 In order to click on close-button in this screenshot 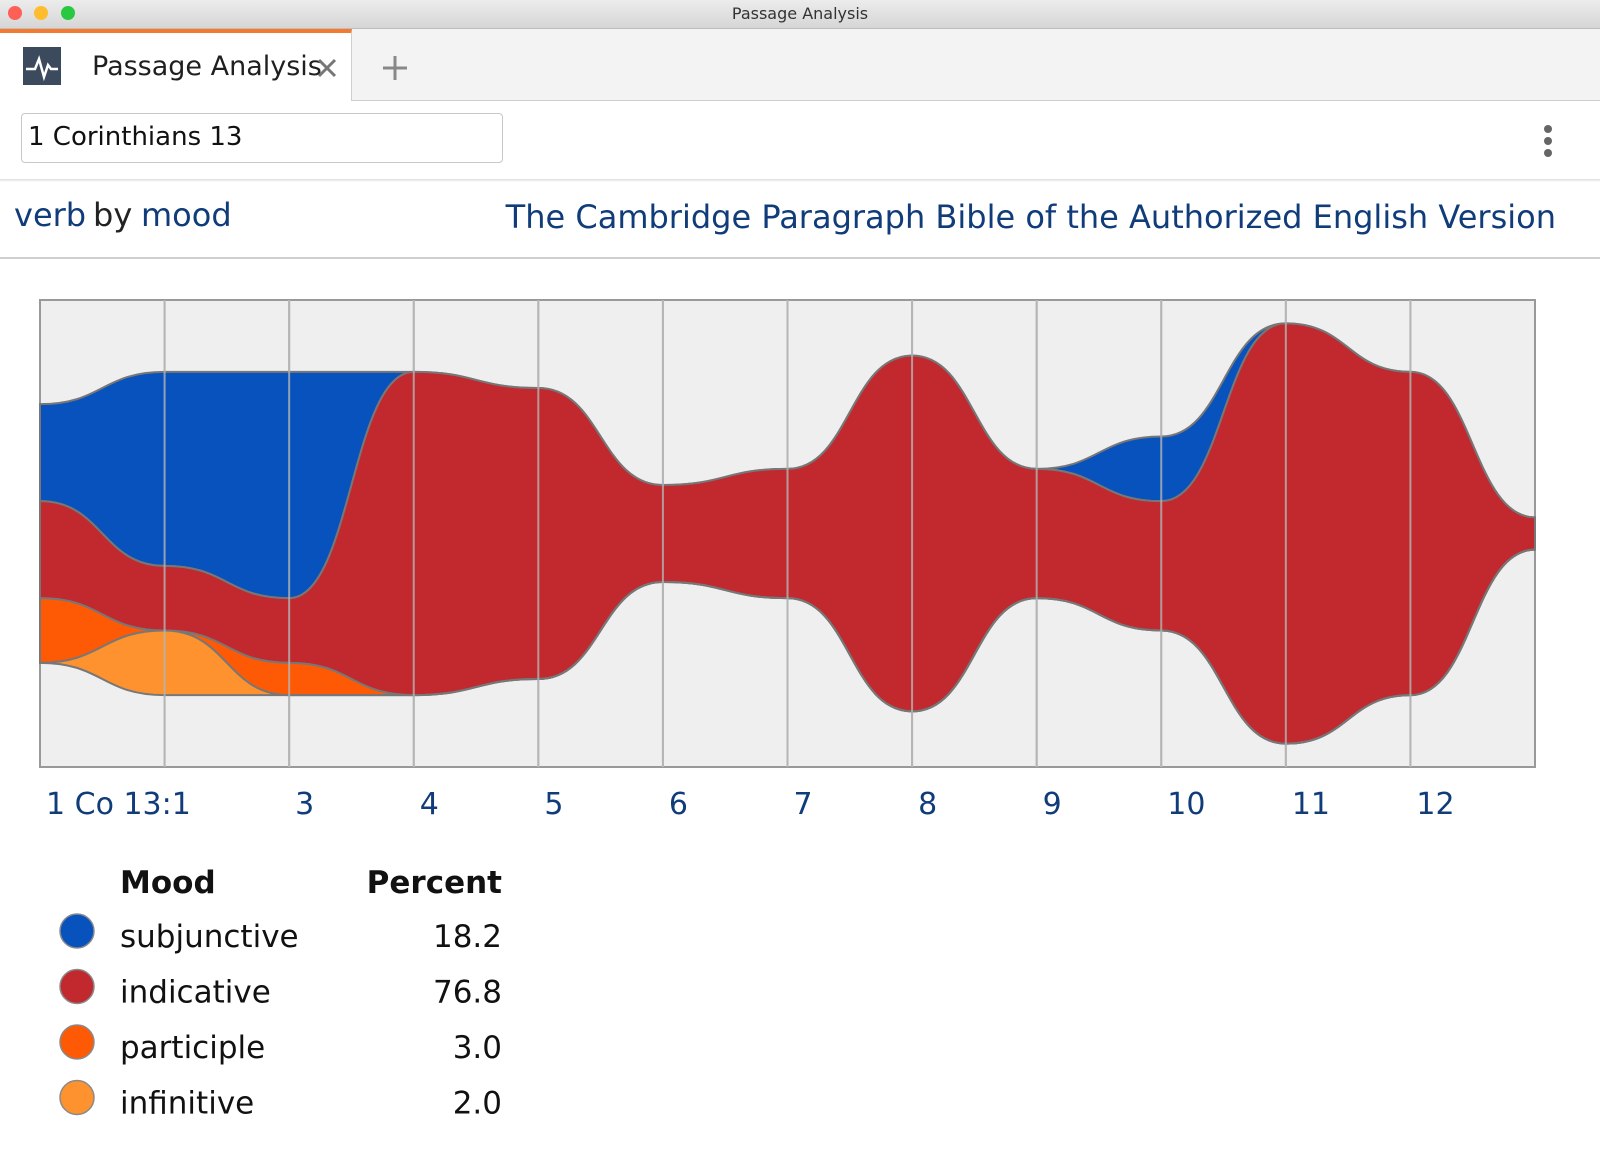, I will do `click(15, 13)`.